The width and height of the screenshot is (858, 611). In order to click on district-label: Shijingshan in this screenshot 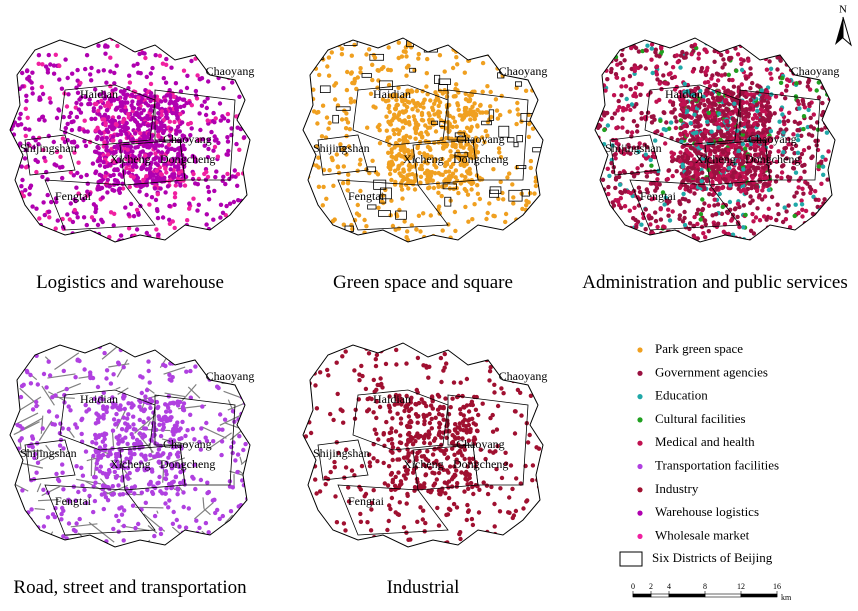, I will do `click(633, 148)`.